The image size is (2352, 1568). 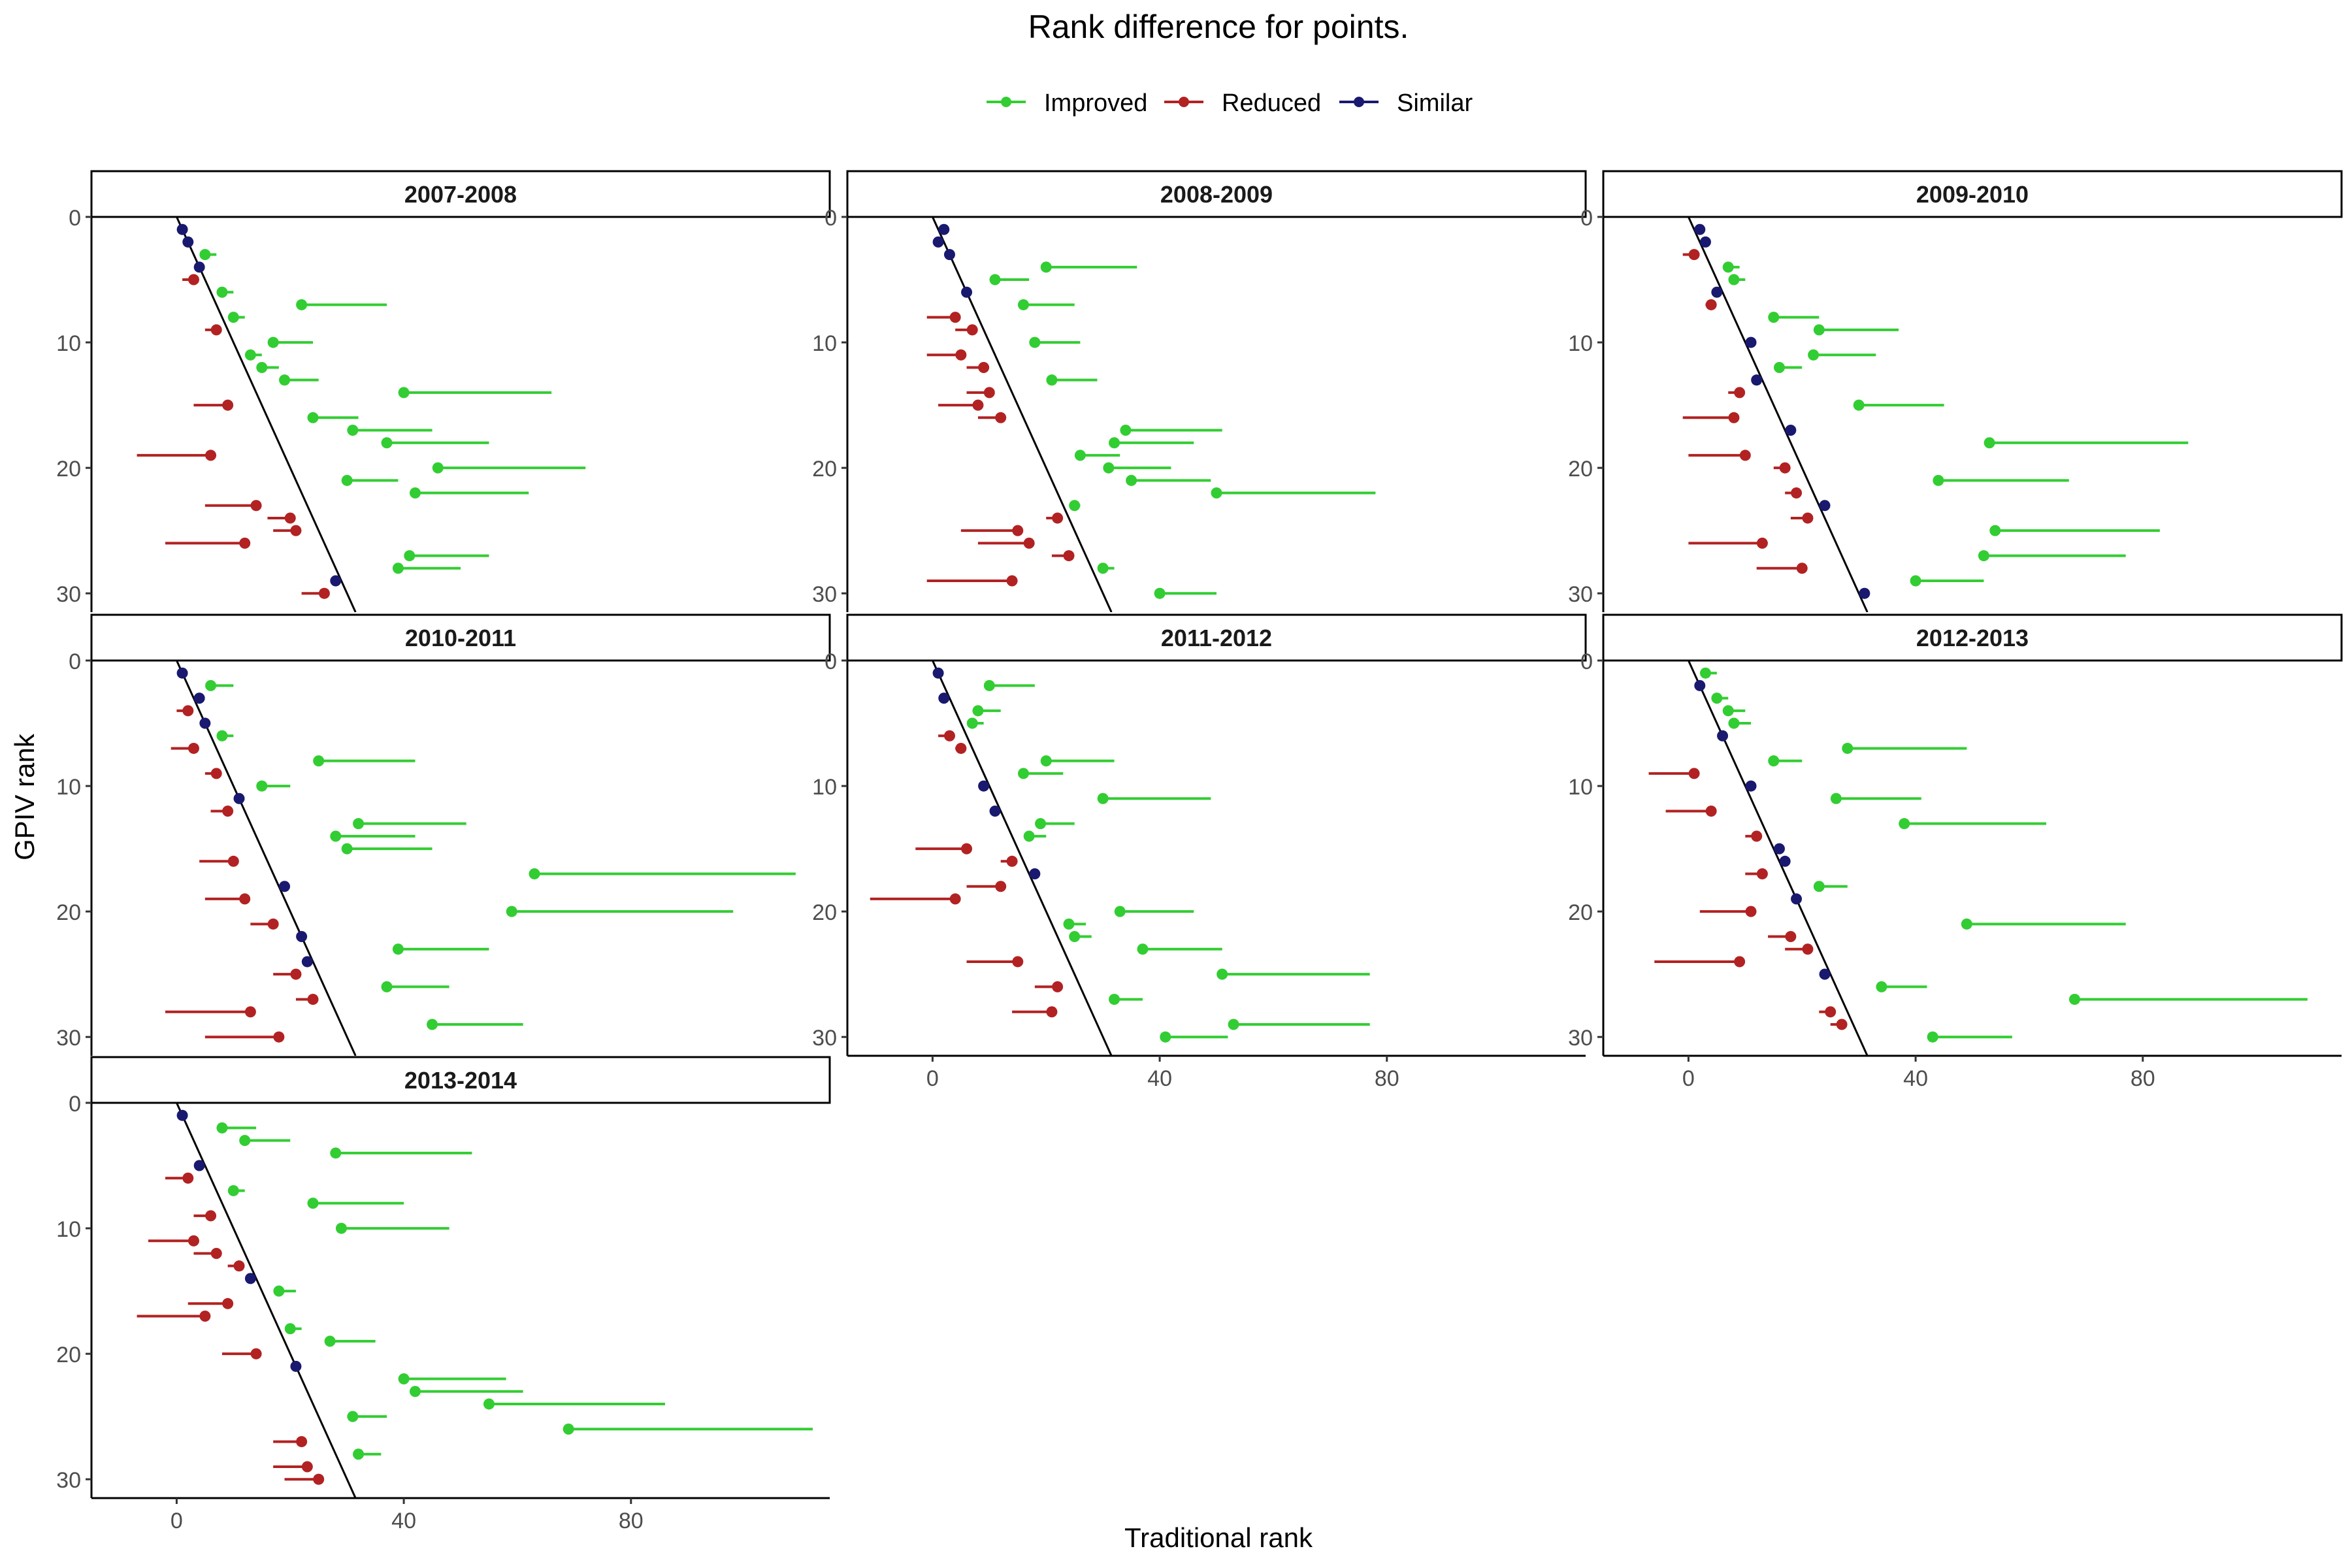 I want to click on x-tick-label: 80, so click(x=2143, y=1078).